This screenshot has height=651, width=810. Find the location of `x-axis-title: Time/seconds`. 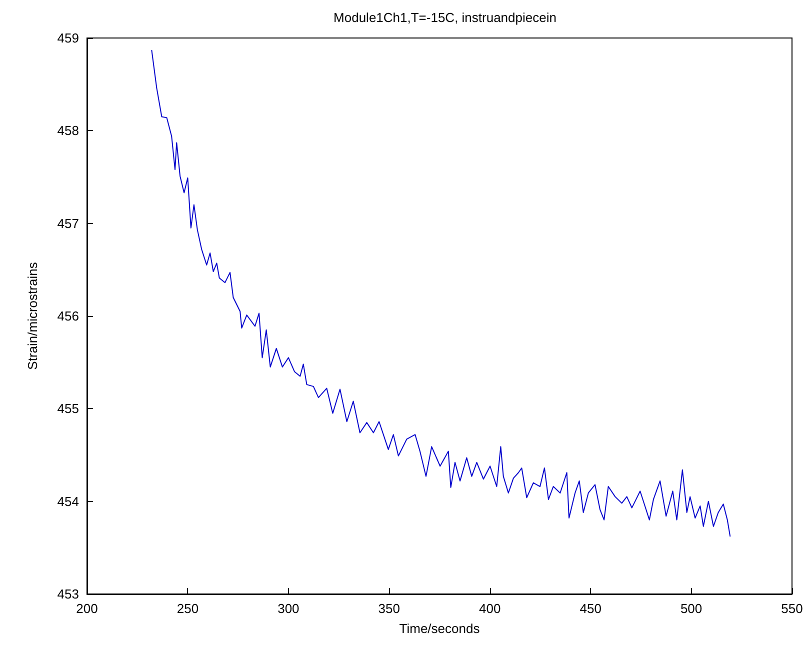

x-axis-title: Time/seconds is located at coordinates (439, 628).